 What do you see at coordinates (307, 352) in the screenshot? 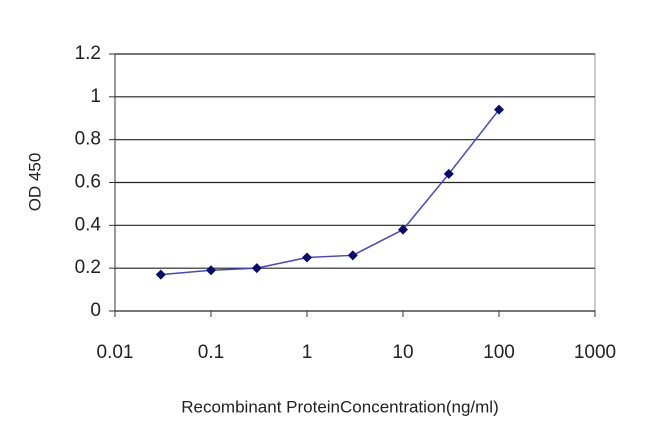
I see `x-tick-label: 1` at bounding box center [307, 352].